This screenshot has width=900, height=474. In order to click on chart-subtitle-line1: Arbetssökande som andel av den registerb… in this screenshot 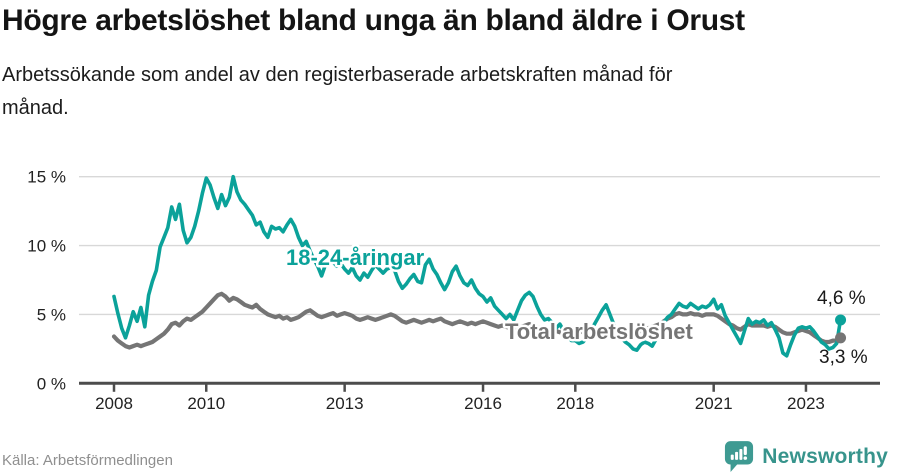, I will do `click(337, 75)`.